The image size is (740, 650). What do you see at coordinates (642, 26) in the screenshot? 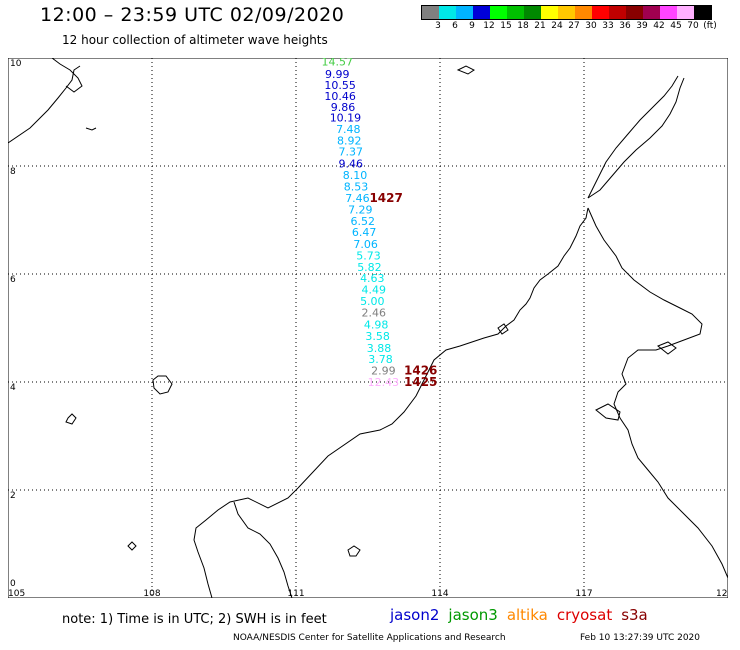
I see `legend-label: 39` at bounding box center [642, 26].